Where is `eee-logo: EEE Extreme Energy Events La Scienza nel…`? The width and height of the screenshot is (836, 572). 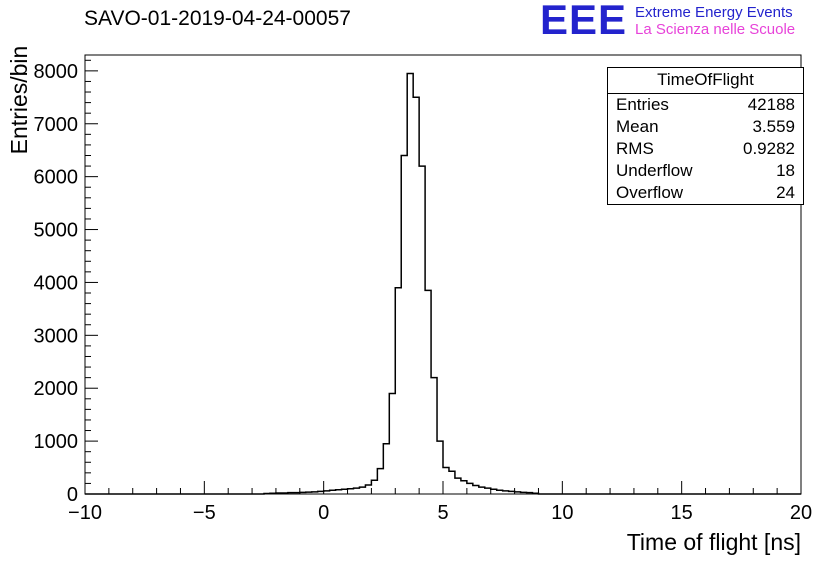 eee-logo: EEE Extreme Energy Events La Scienza nel… is located at coordinates (667, 21).